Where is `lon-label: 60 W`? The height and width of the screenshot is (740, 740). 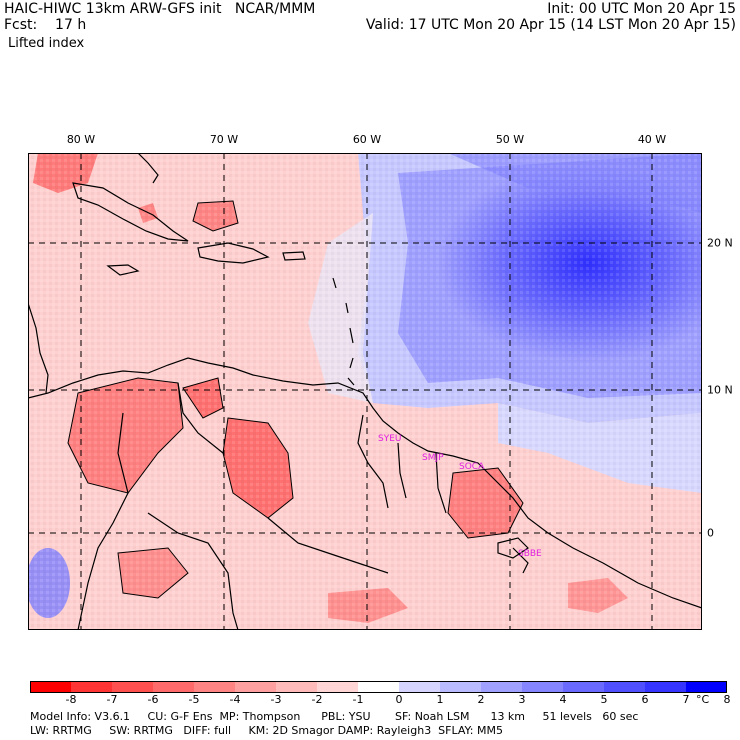 lon-label: 60 W is located at coordinates (367, 139).